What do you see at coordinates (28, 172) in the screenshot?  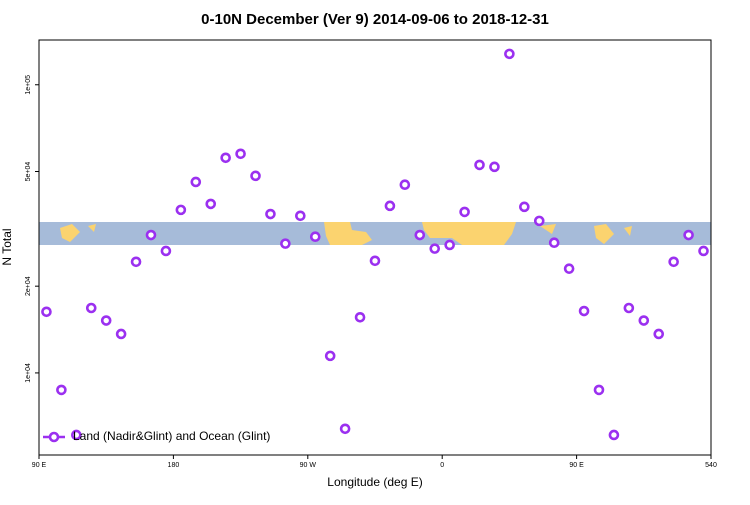 I see `y-tick-label: 5e+04` at bounding box center [28, 172].